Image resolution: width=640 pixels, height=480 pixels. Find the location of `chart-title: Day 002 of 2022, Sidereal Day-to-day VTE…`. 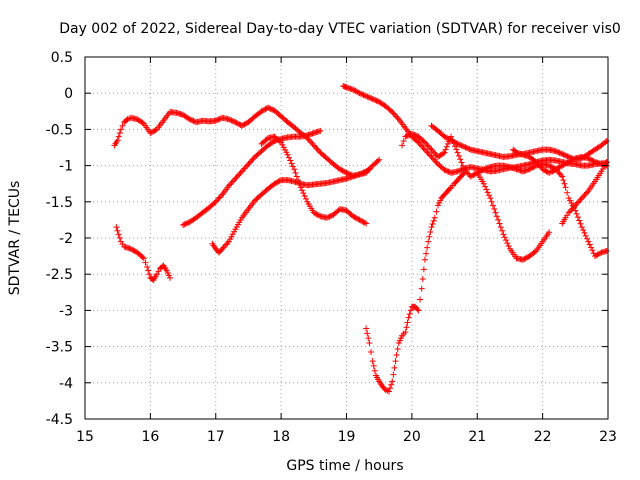

chart-title: Day 002 of 2022, Sidereal Day-to-day VTE… is located at coordinates (340, 29).